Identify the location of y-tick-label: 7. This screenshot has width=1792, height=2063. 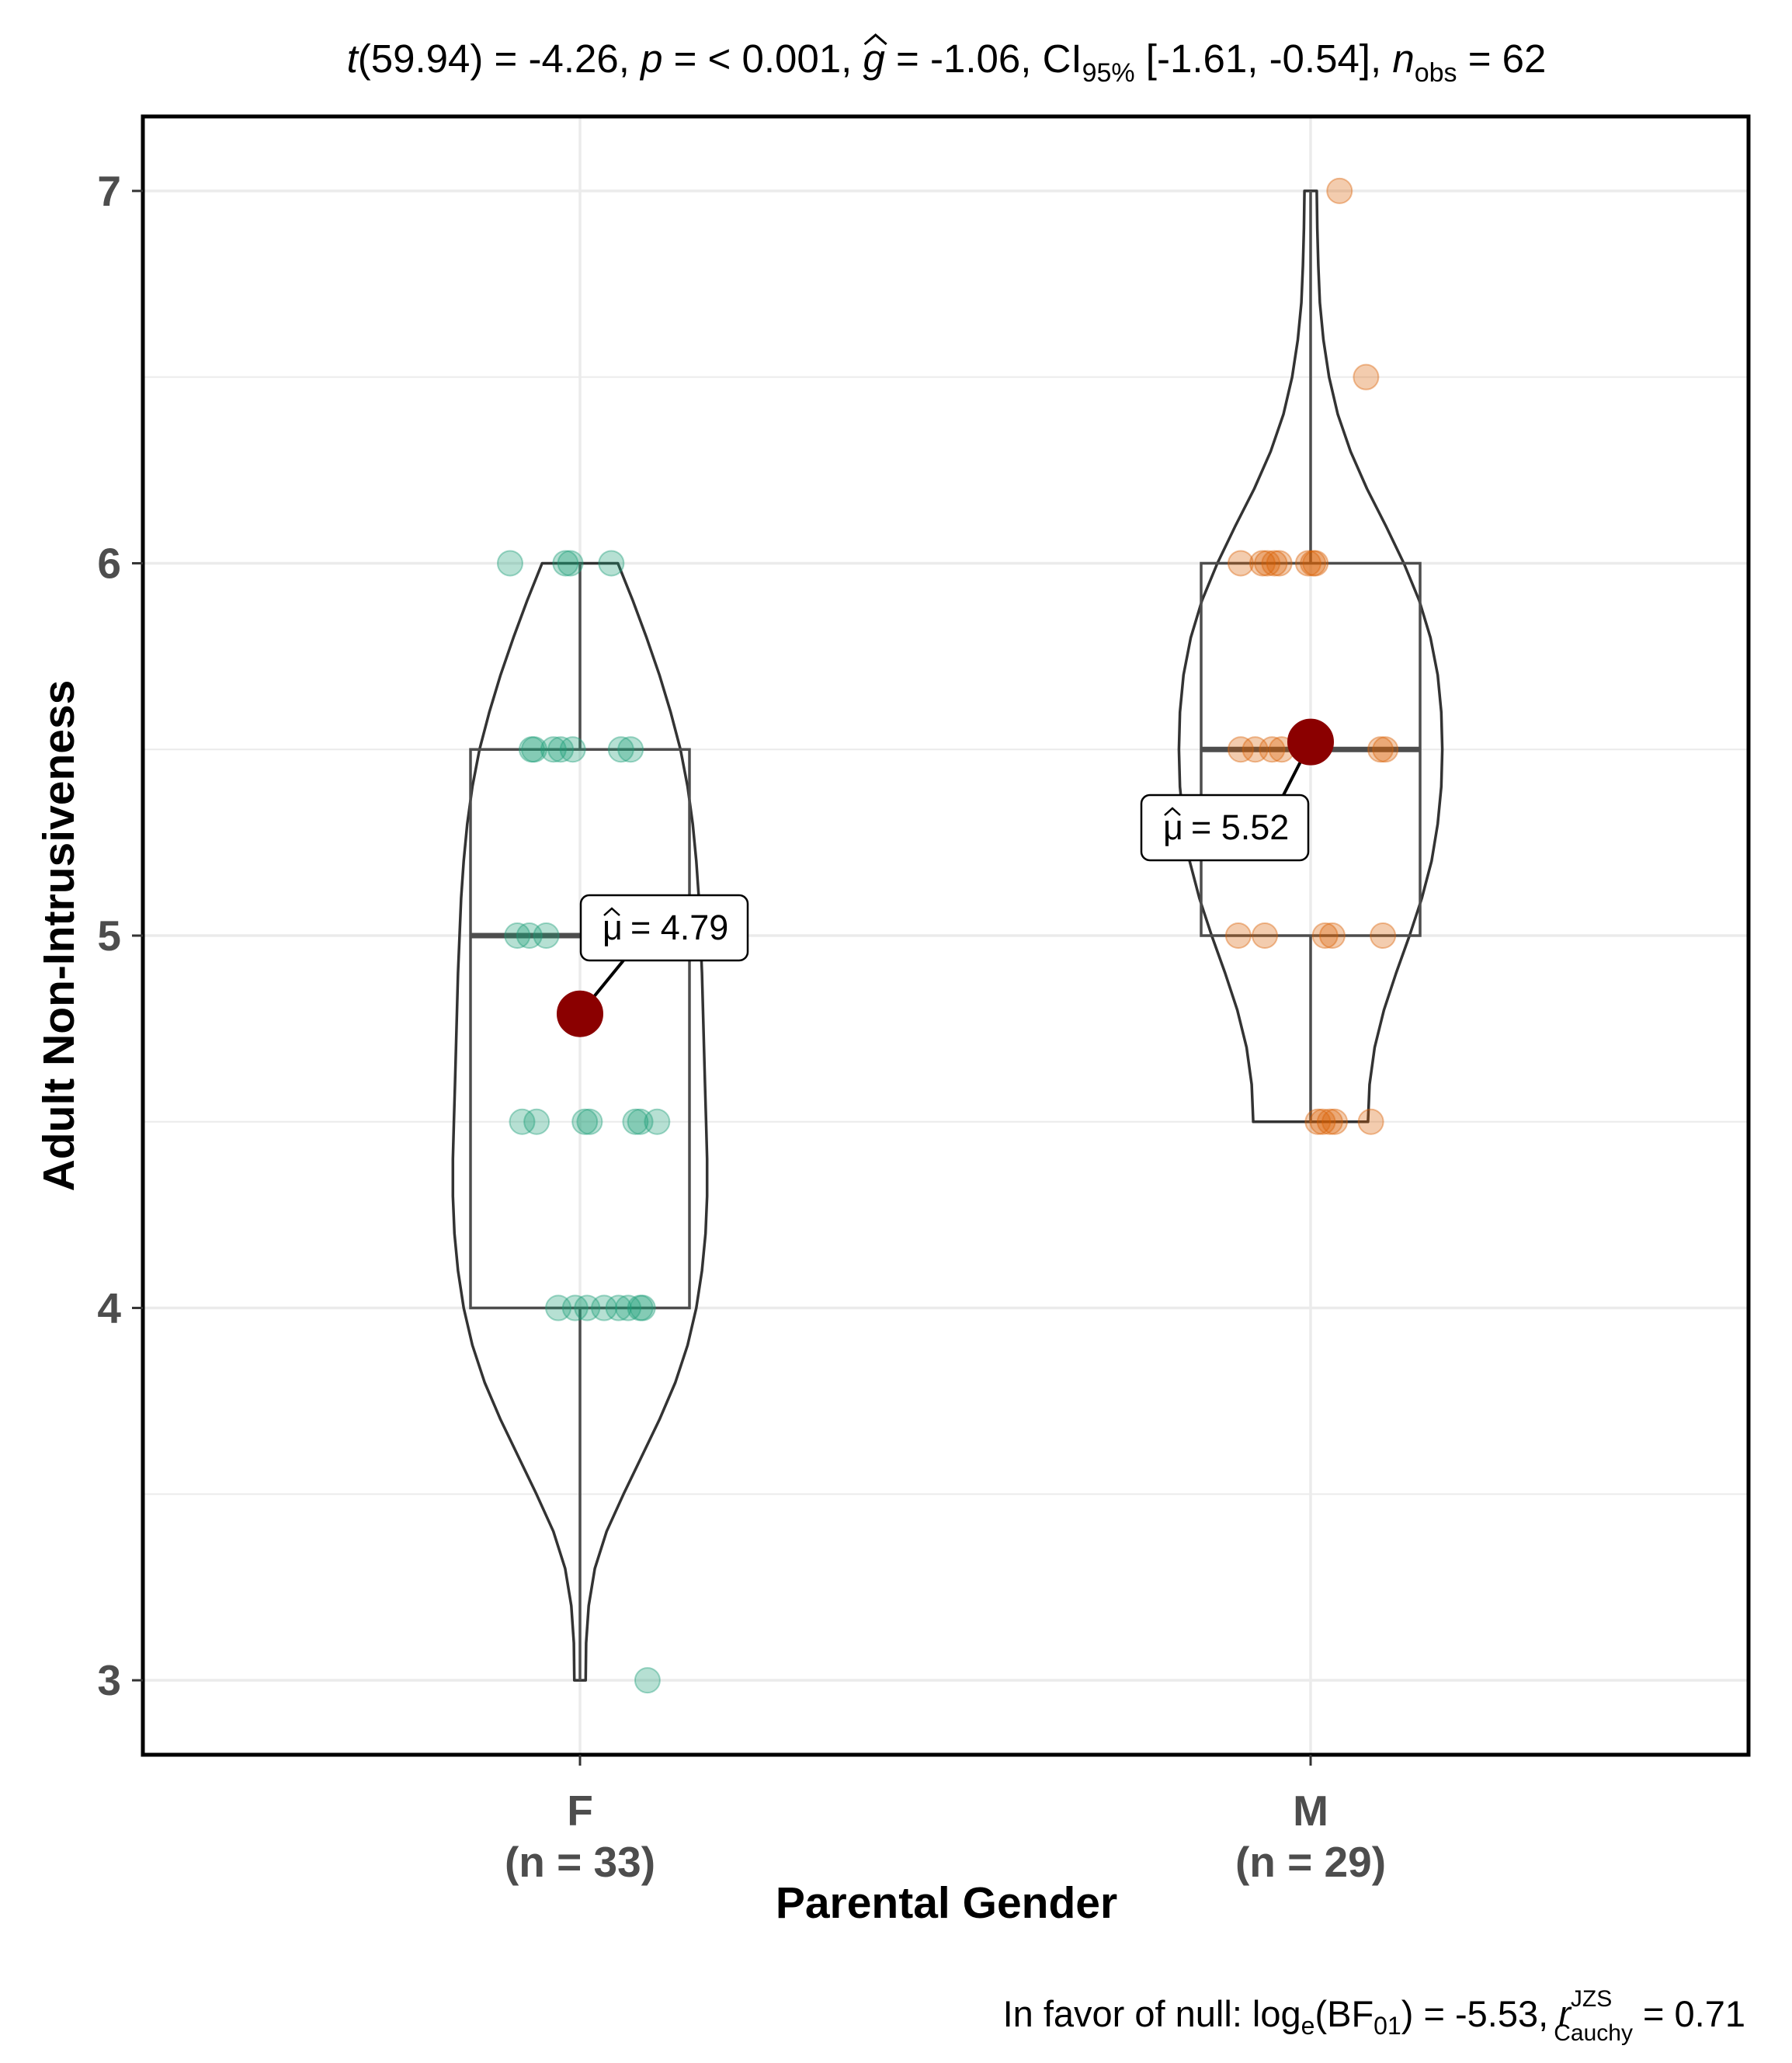
(109, 191).